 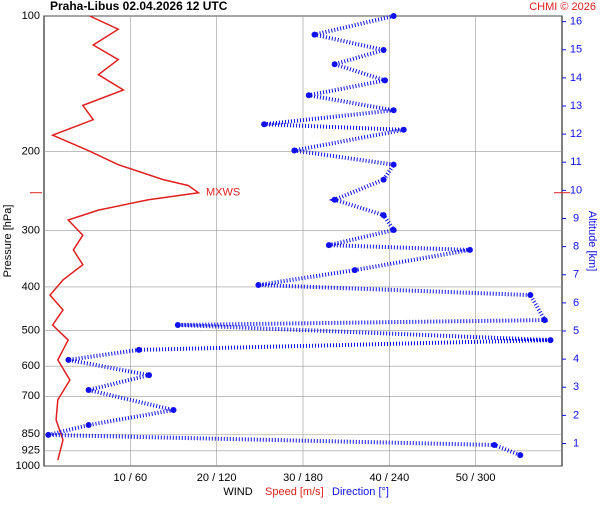 What do you see at coordinates (8, 241) in the screenshot?
I see `y-axis-label: Pressure [hPa]` at bounding box center [8, 241].